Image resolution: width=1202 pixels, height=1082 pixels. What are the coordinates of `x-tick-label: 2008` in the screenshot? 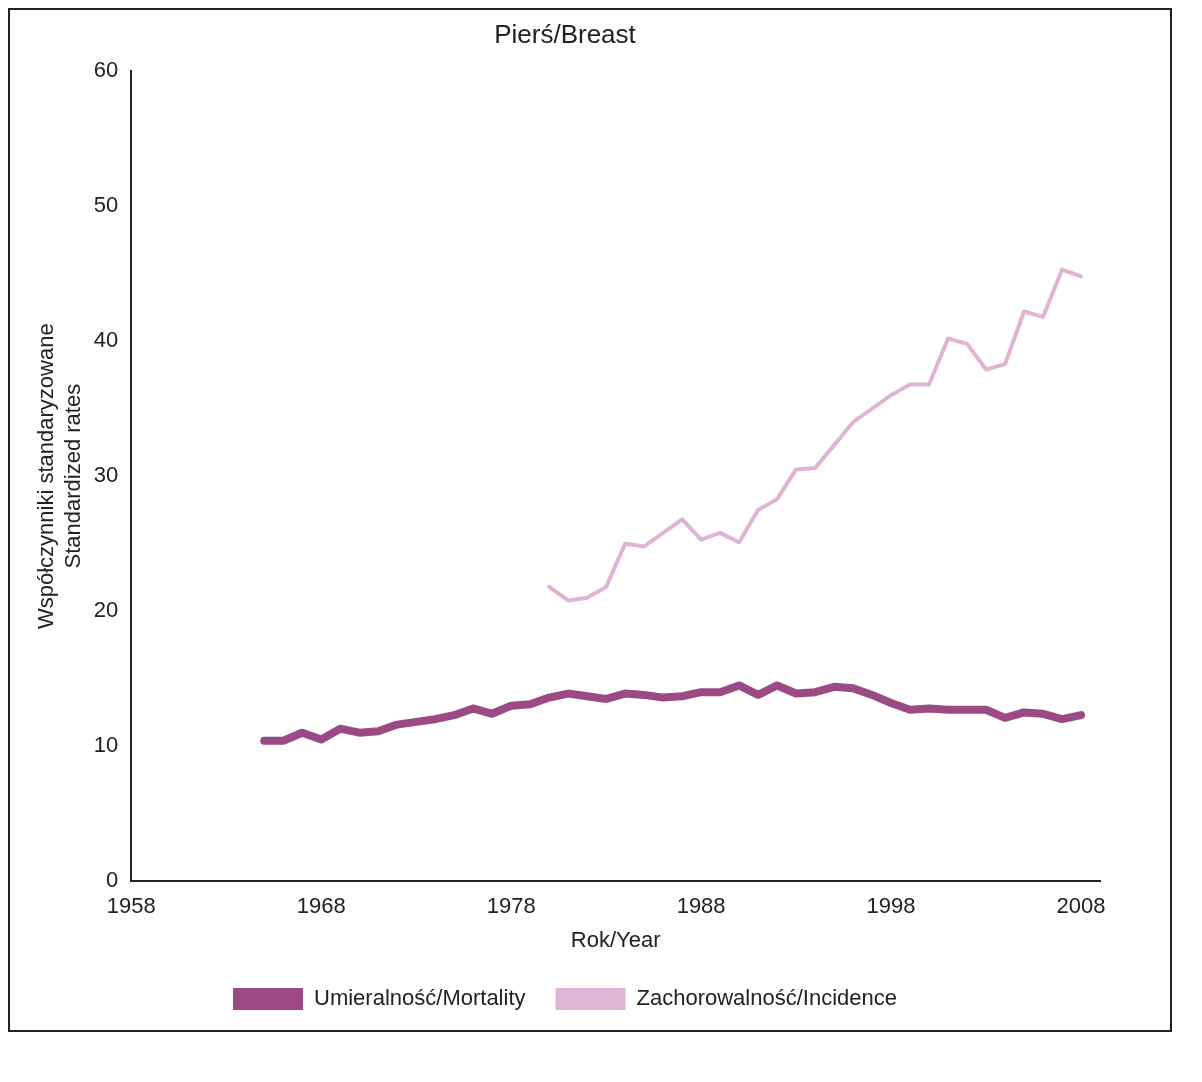 It's located at (1081, 906).